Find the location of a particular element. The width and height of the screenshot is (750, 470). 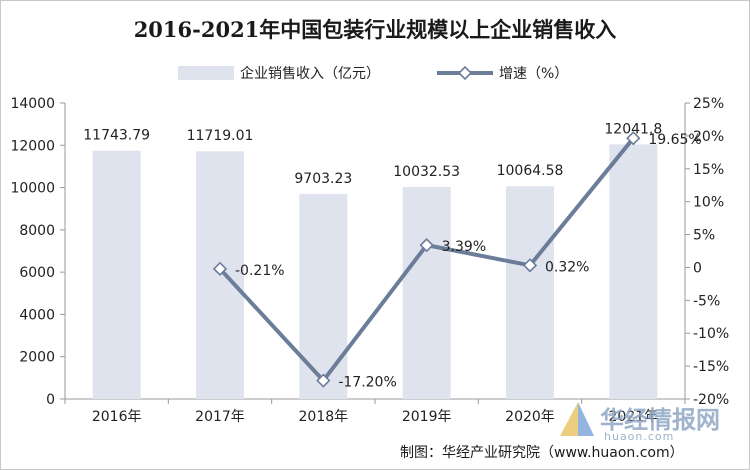

y-left-tick-label: 0 is located at coordinates (50, 400).